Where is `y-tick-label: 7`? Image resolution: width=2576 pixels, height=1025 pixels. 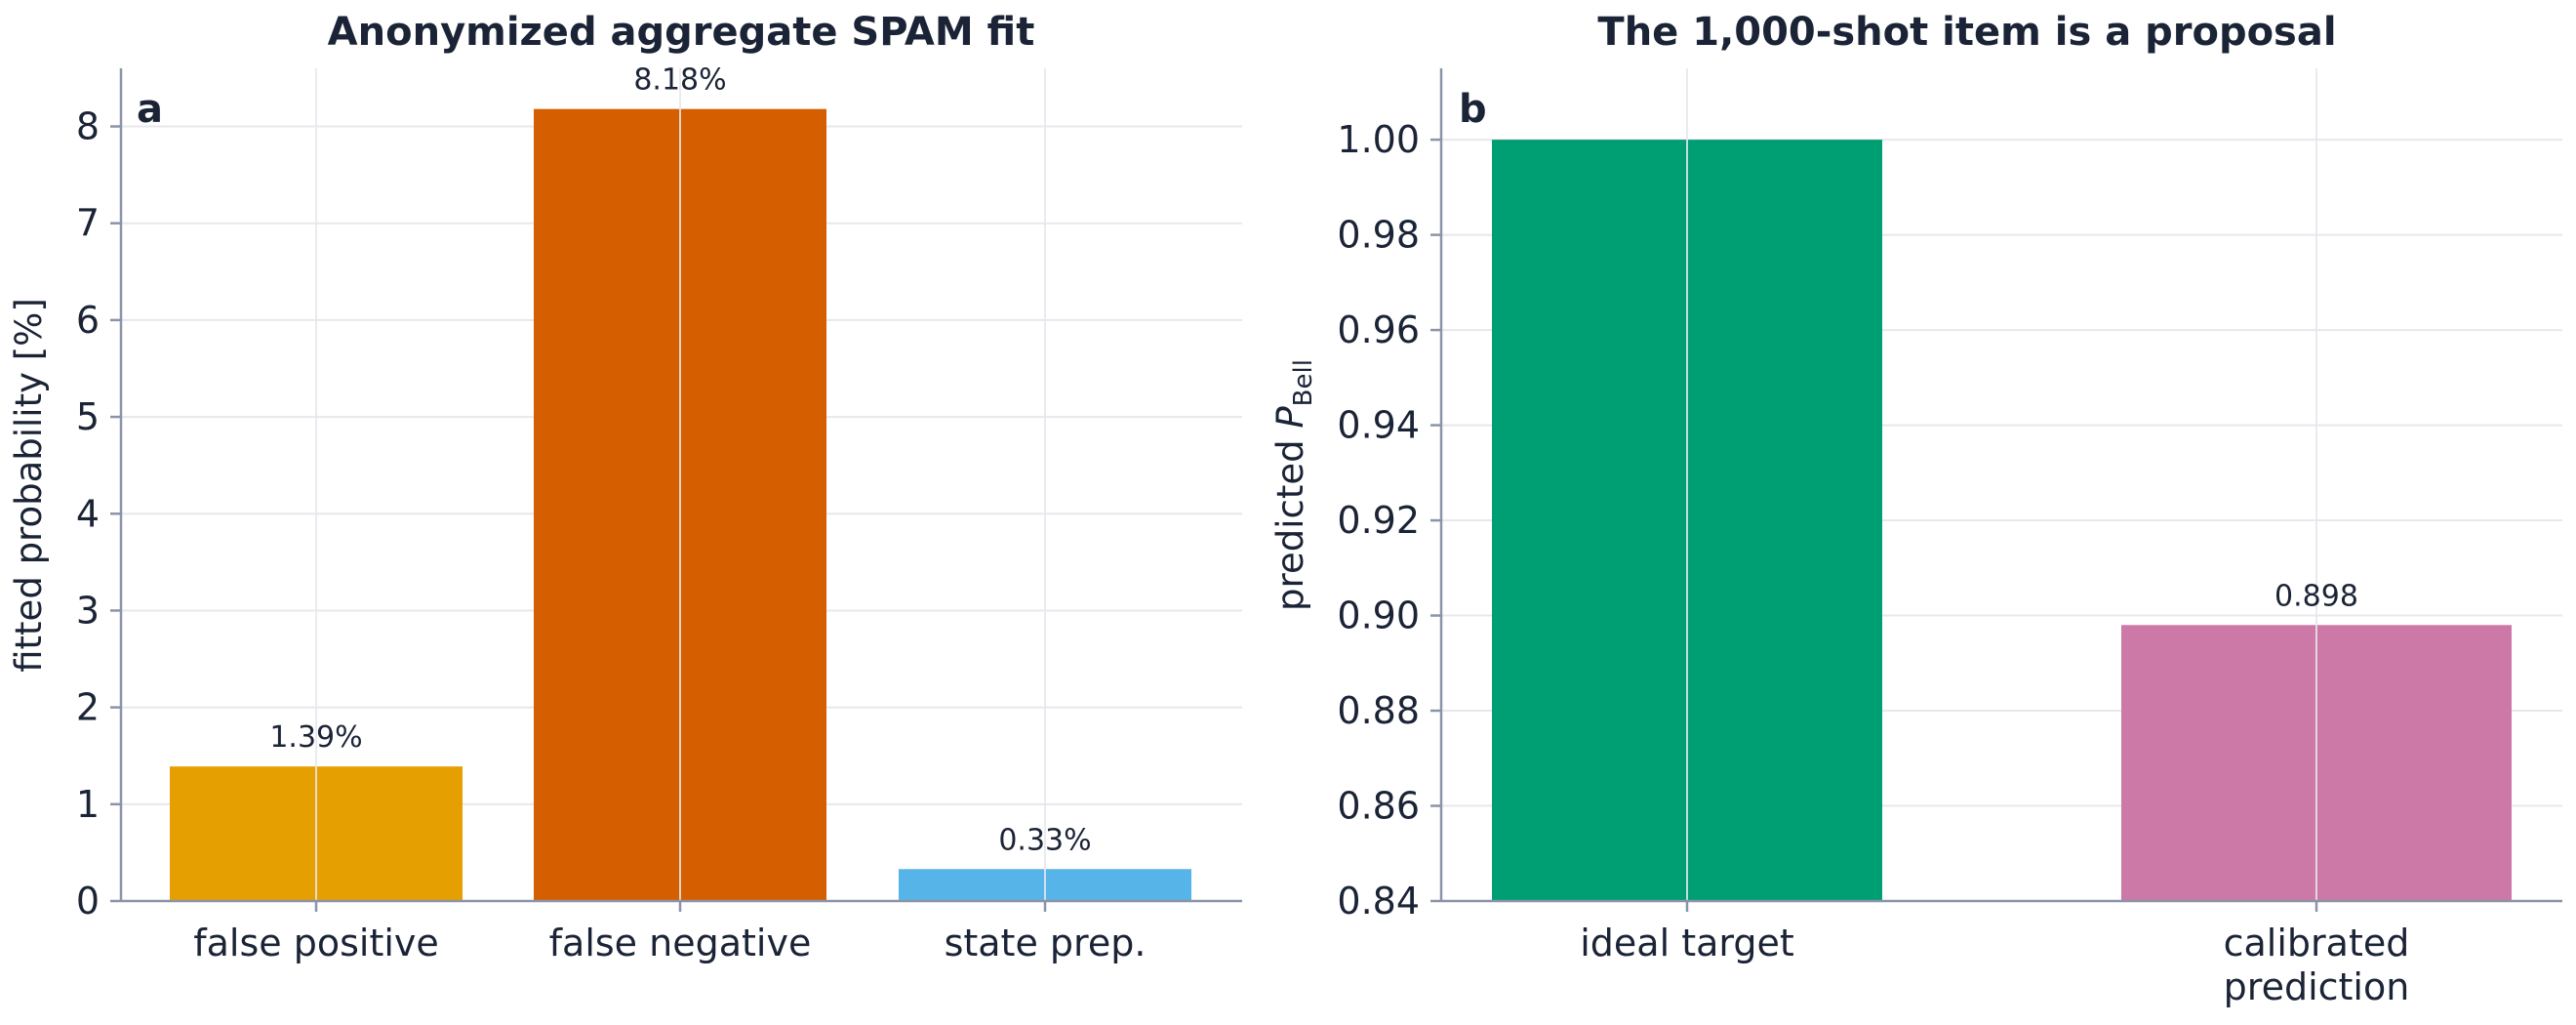
y-tick-label: 7 is located at coordinates (88, 223).